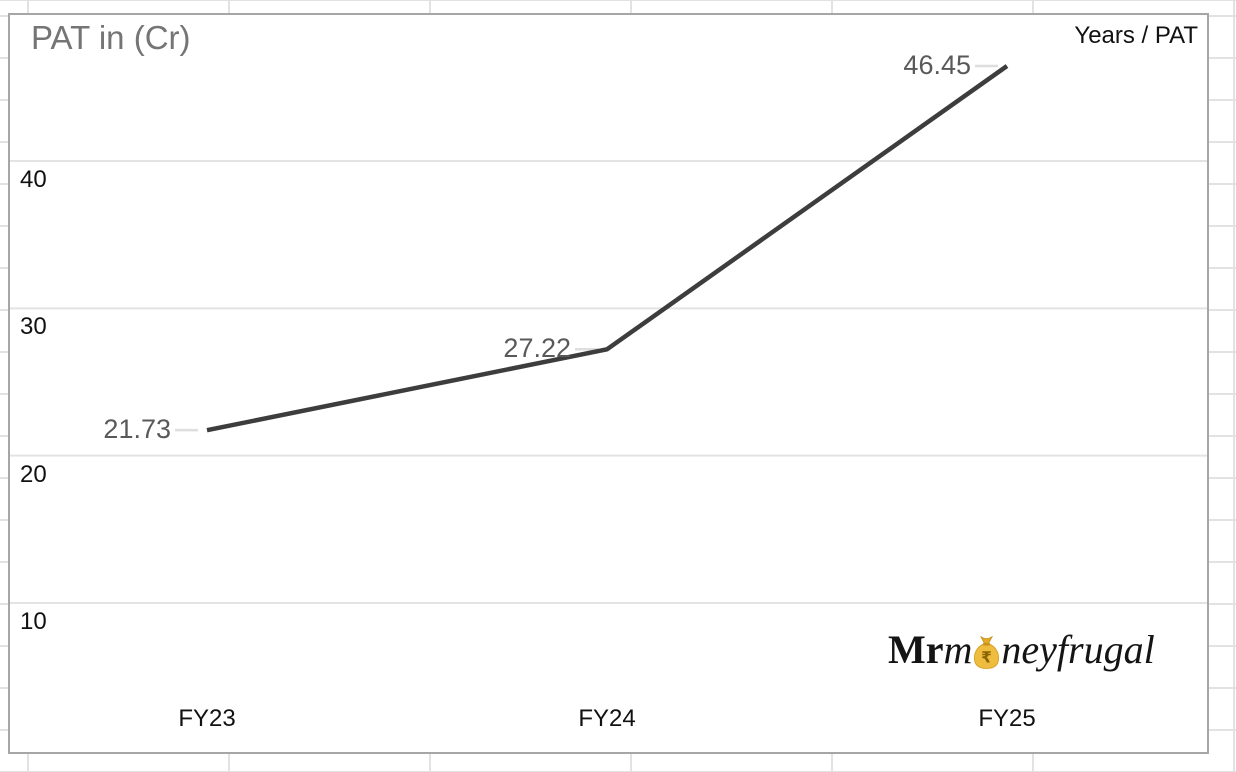 The width and height of the screenshot is (1236, 772). I want to click on data-label: 46.45, so click(937, 64).